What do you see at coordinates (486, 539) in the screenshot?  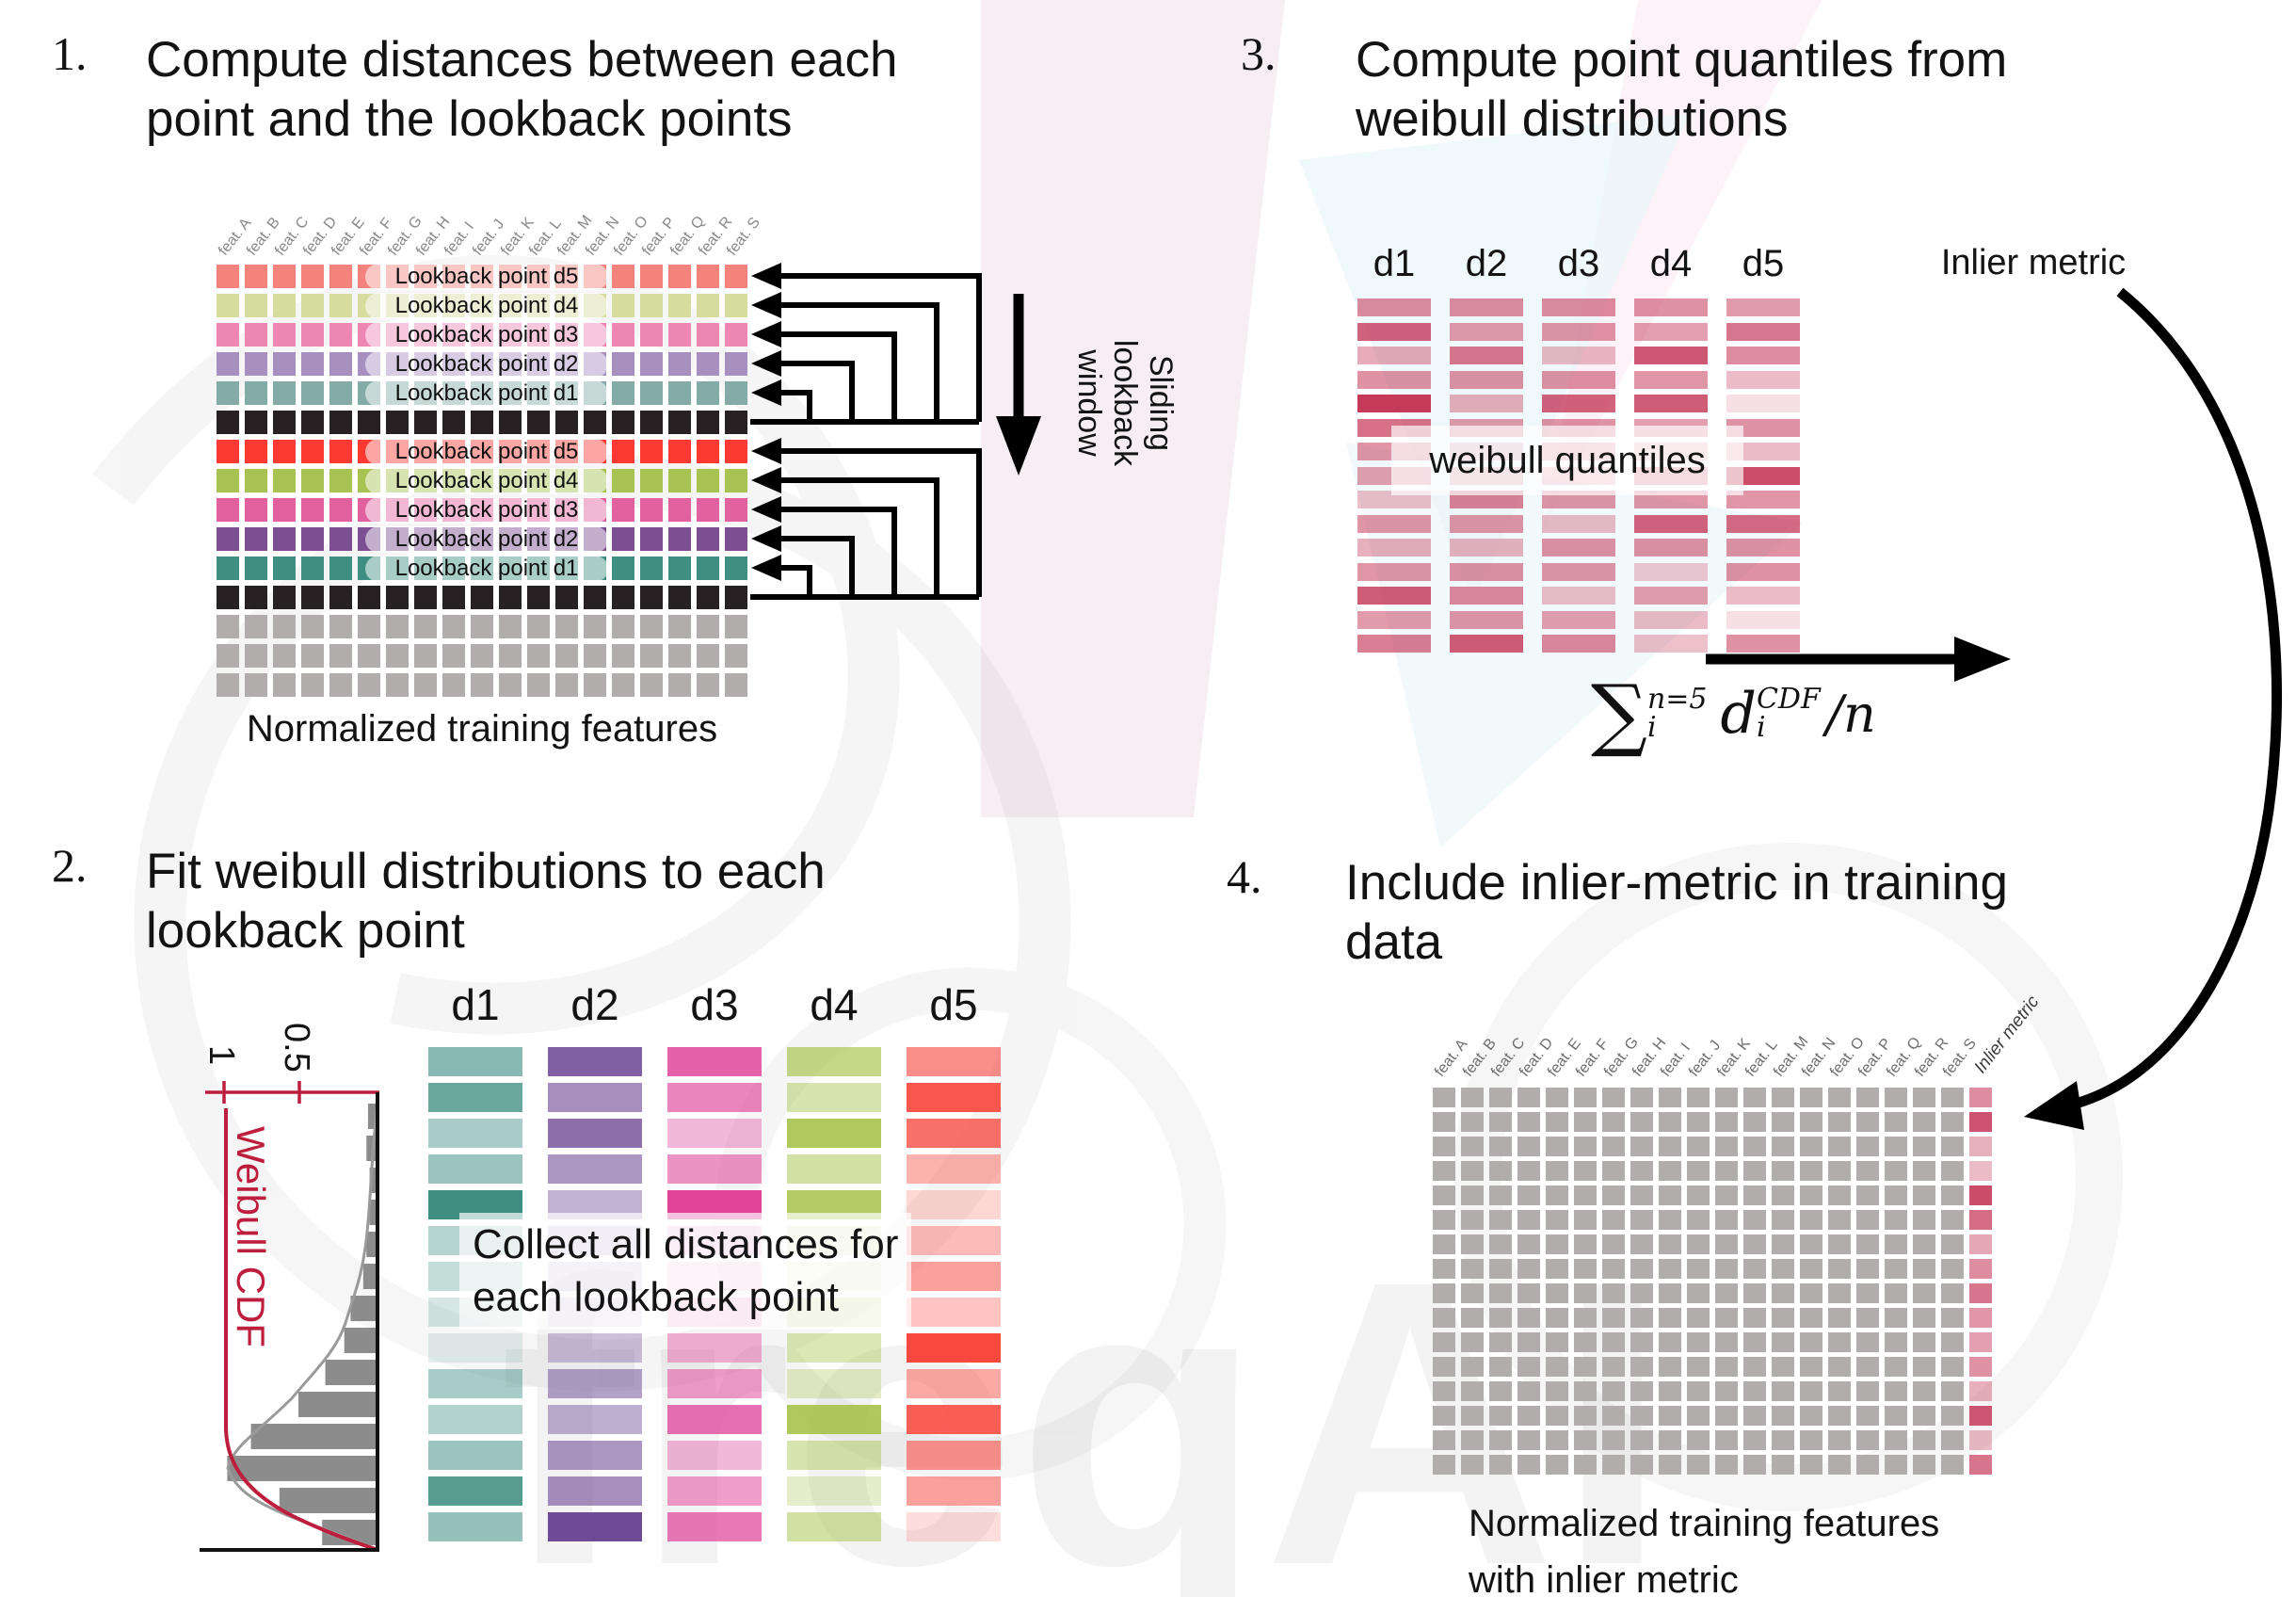 I see `lookback-label: Lookback point d2` at bounding box center [486, 539].